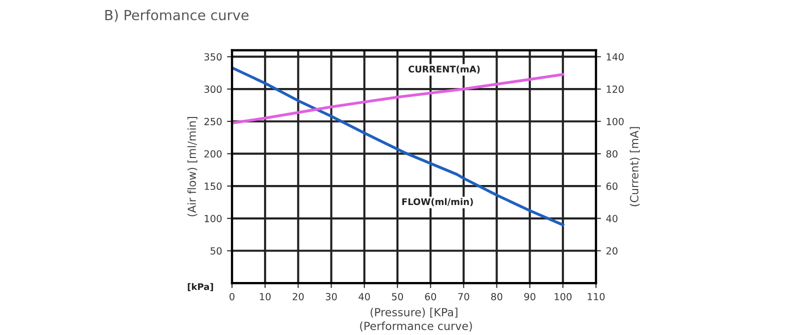  What do you see at coordinates (416, 327) in the screenshot?
I see `text: (Performance curve)` at bounding box center [416, 327].